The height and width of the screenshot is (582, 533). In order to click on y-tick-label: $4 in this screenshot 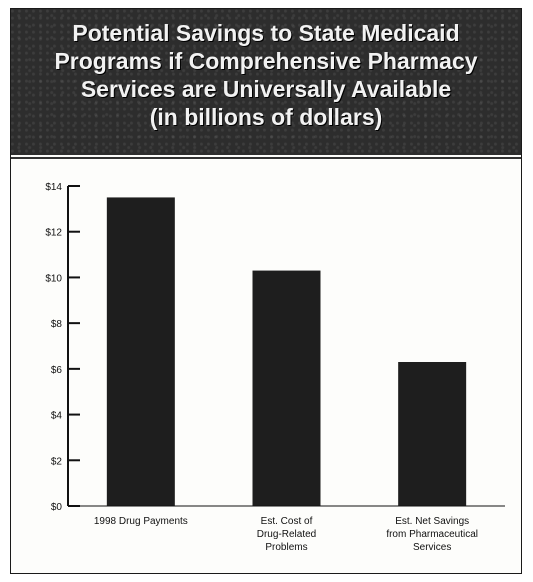, I will do `click(57, 416)`.